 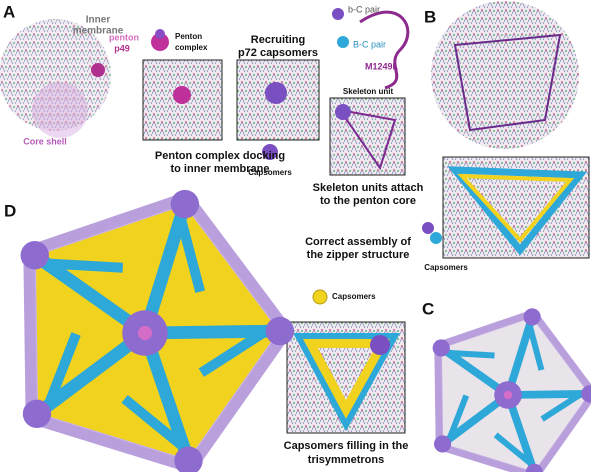 I want to click on panel-label: D, so click(x=10, y=210).